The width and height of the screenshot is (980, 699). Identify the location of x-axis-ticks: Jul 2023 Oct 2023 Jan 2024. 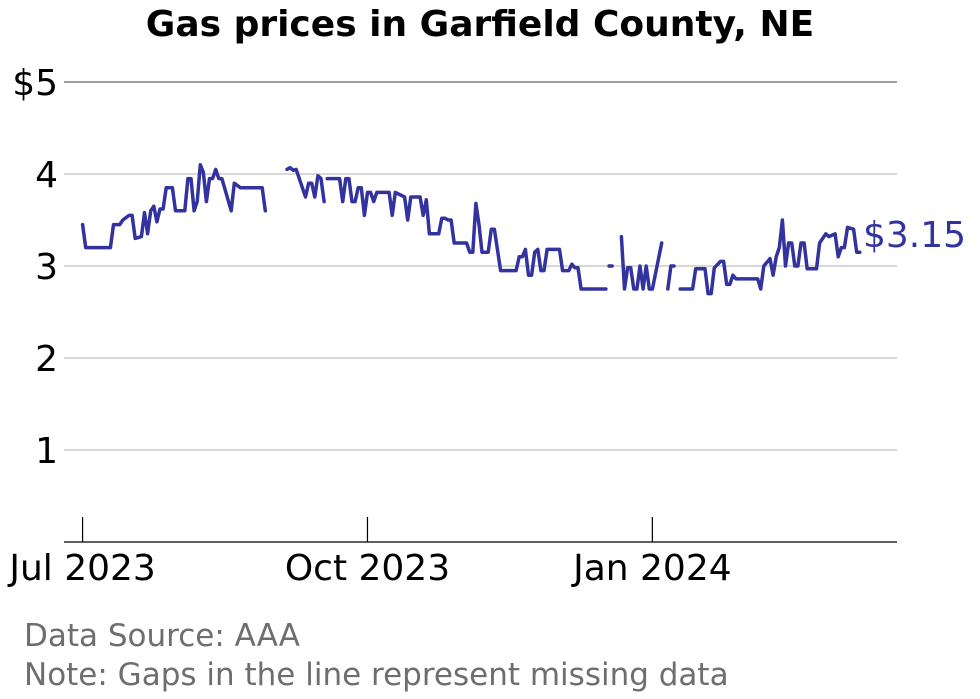
(369, 553).